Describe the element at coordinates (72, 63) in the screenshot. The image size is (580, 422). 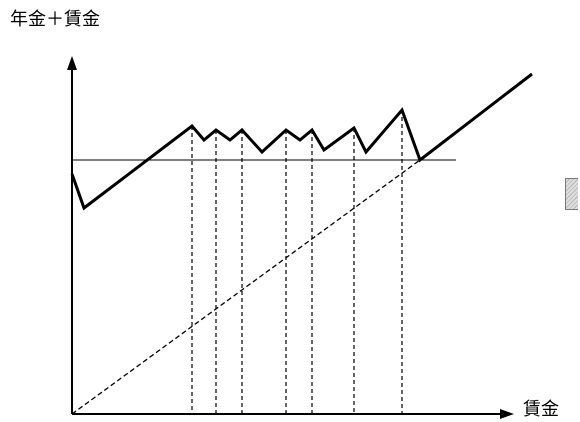
I see `y-axis-arrowhead` at that location.